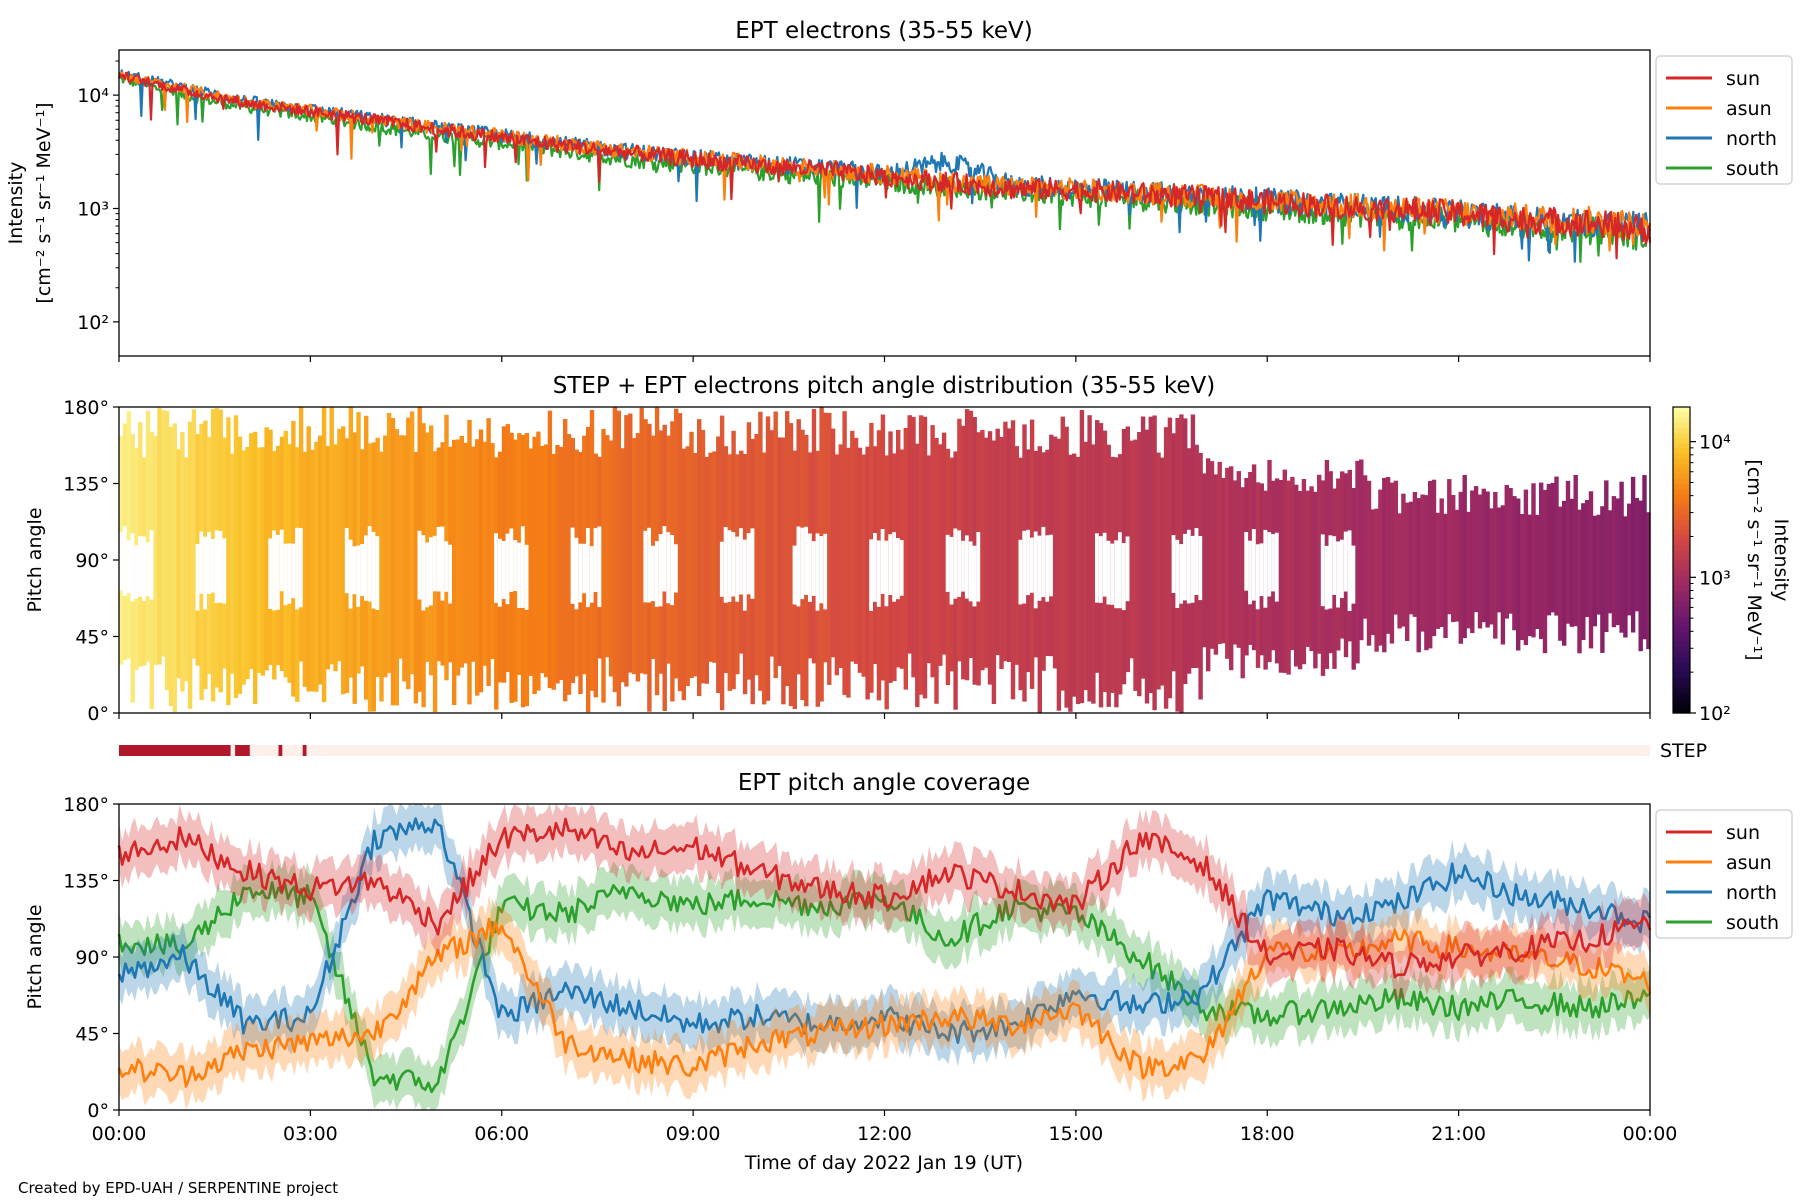 The image size is (1800, 1200). I want to click on x-tick-label: 00:00, so click(119, 1134).